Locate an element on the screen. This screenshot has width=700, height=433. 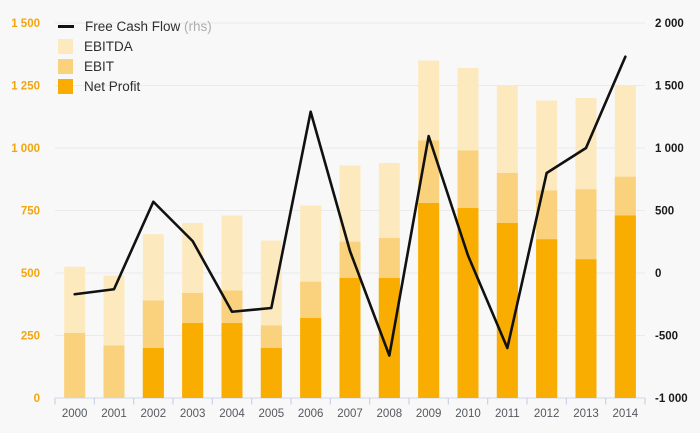
bar-2005-net-profit is located at coordinates (271, 373).